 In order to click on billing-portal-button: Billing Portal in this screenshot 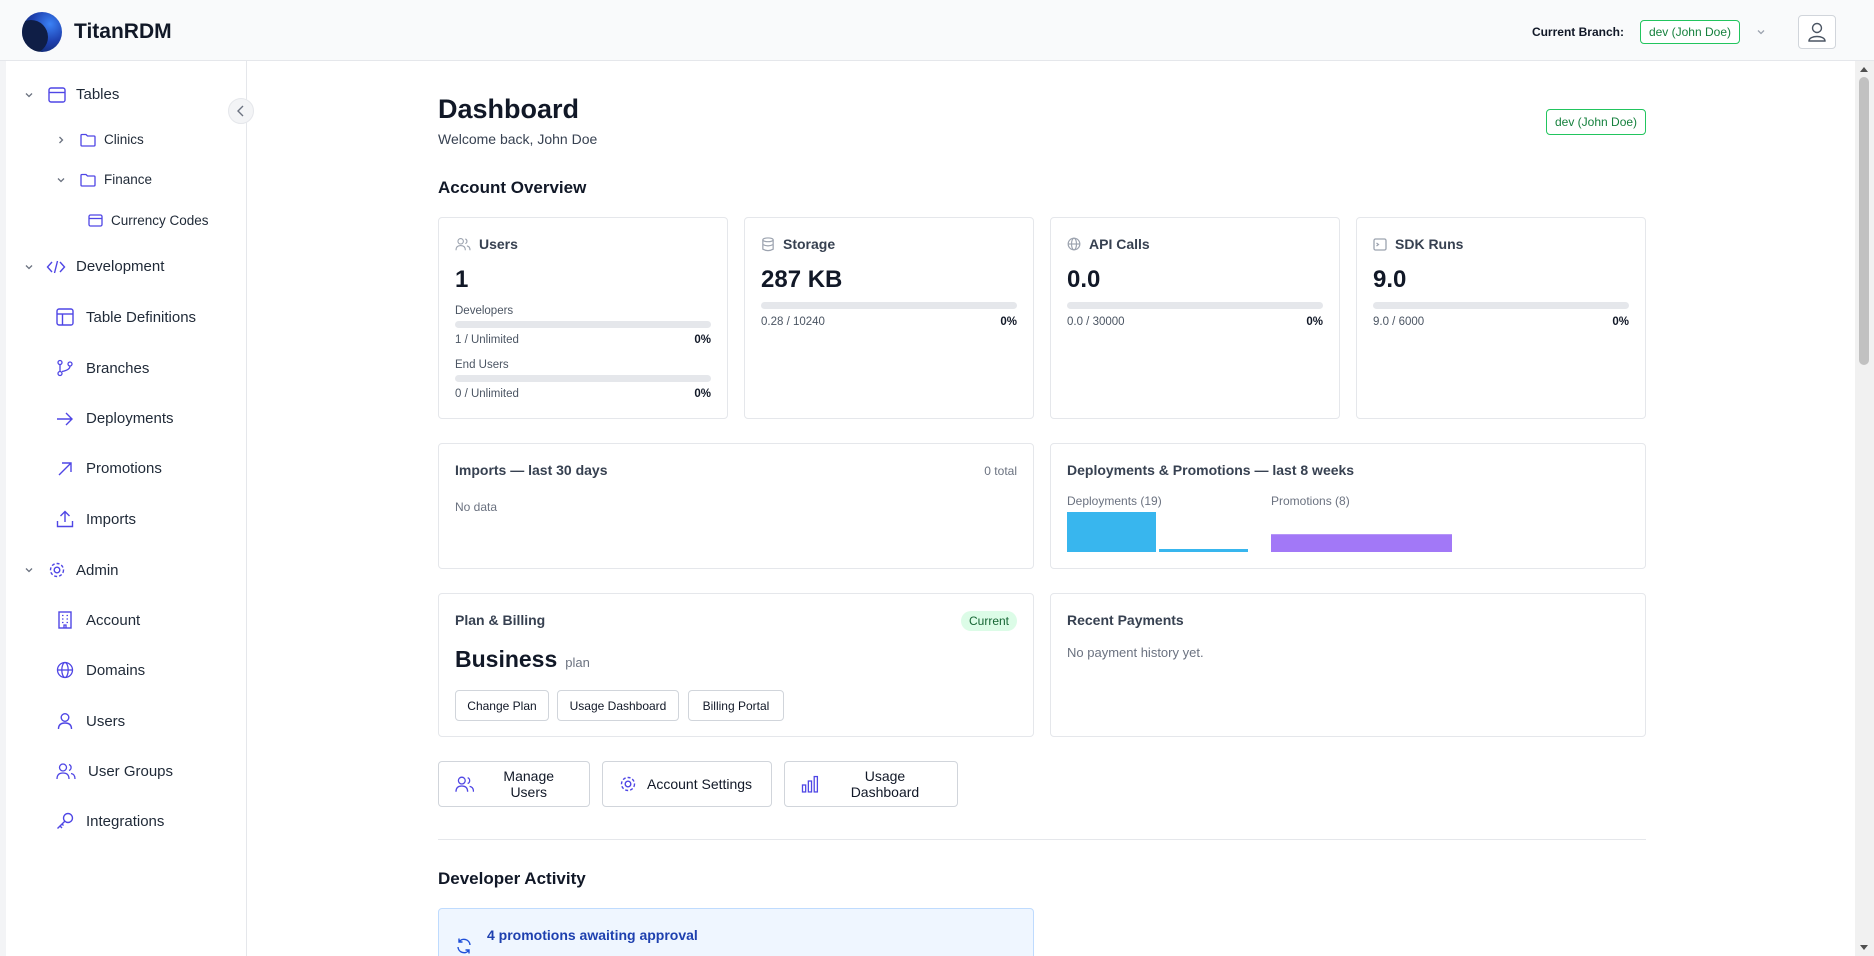, I will do `click(736, 705)`.